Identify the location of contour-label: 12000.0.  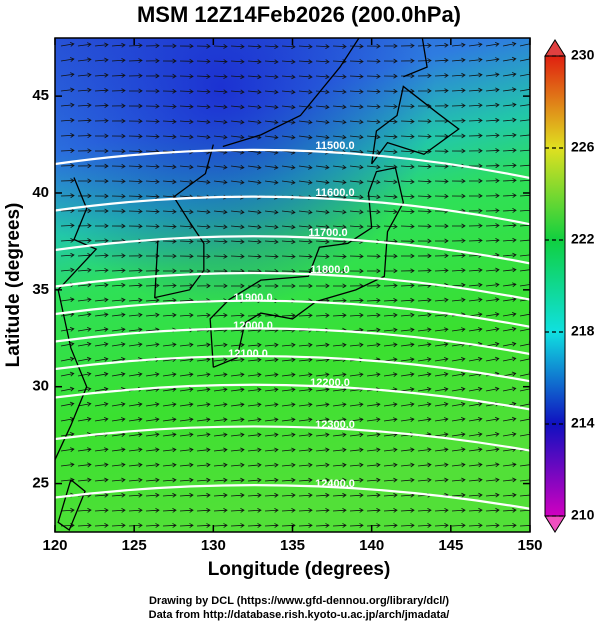
(253, 326).